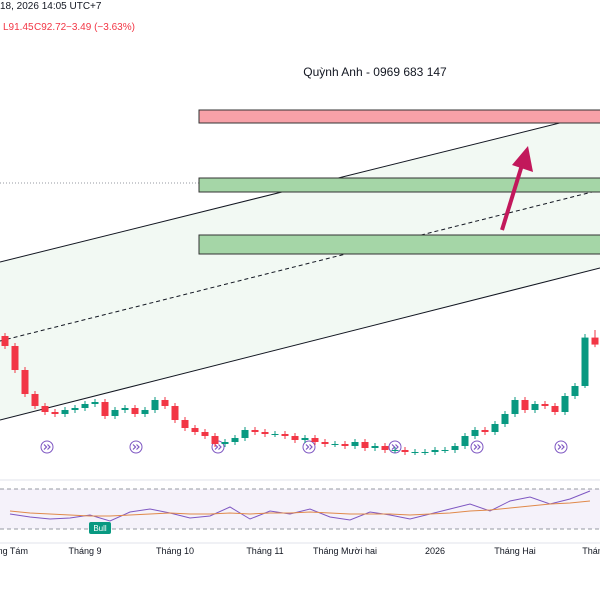 The image size is (600, 600). I want to click on arrow-shaft, so click(512, 197).